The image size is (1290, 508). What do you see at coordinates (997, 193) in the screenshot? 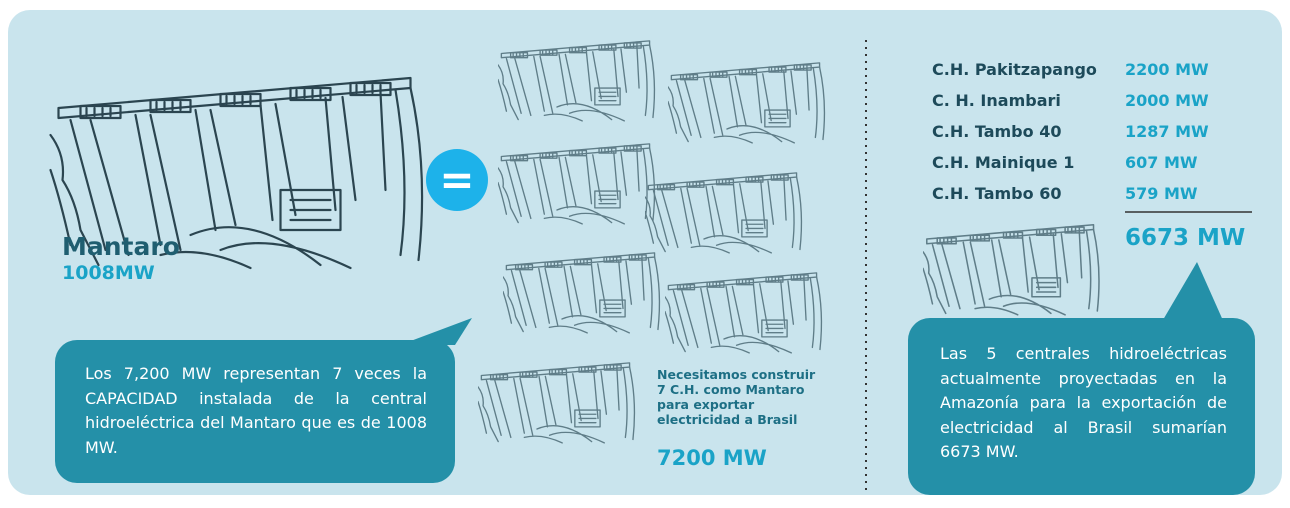
I see `row-name: C.H. Tambo 60` at bounding box center [997, 193].